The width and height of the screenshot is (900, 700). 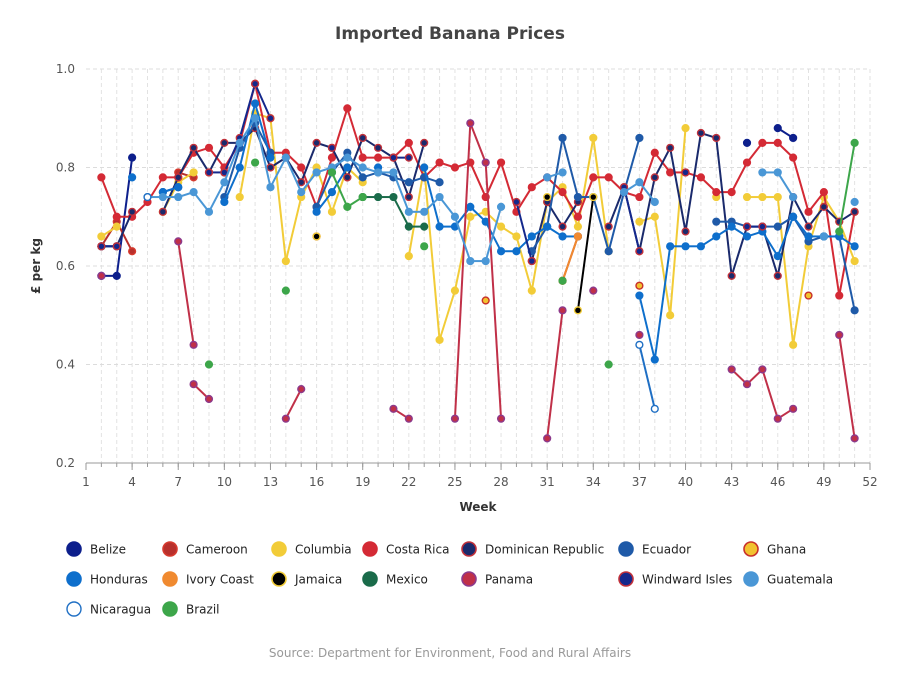 I want to click on data-point-nicaragua, so click(x=654, y=408).